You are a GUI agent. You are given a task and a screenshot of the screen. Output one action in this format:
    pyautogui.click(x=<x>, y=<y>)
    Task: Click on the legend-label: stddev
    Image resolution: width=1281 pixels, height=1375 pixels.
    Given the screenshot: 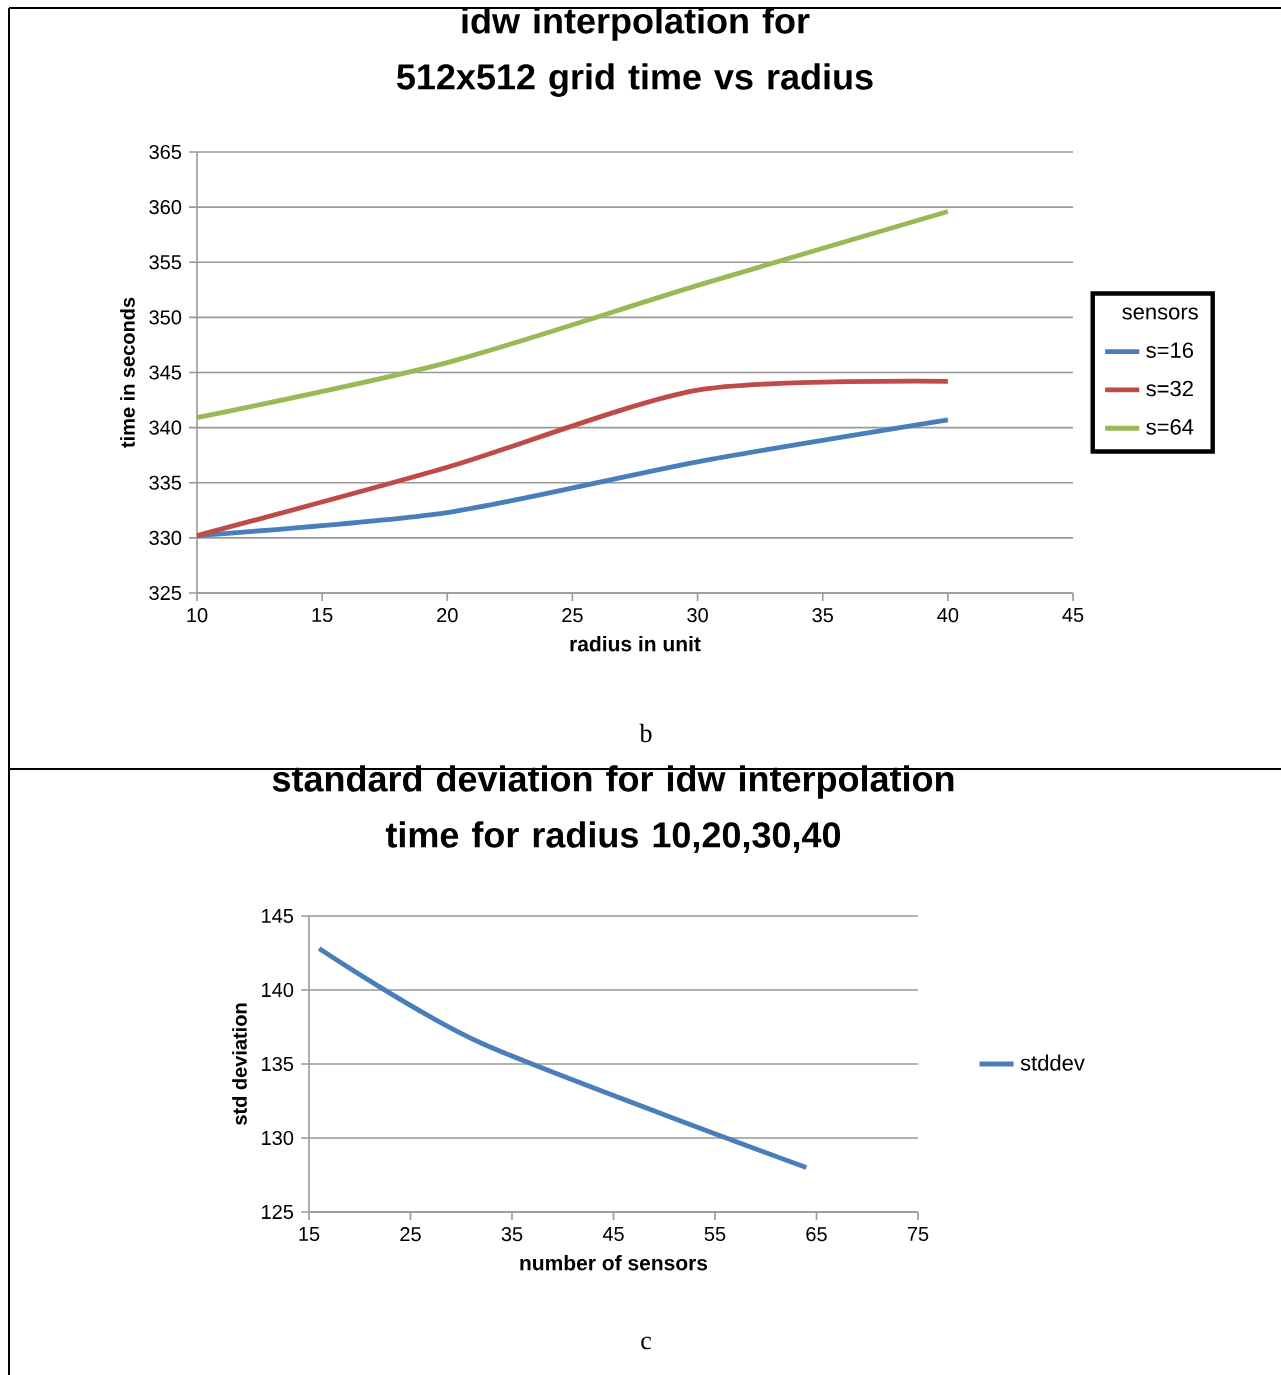 What is the action you would take?
    pyautogui.click(x=1052, y=1062)
    